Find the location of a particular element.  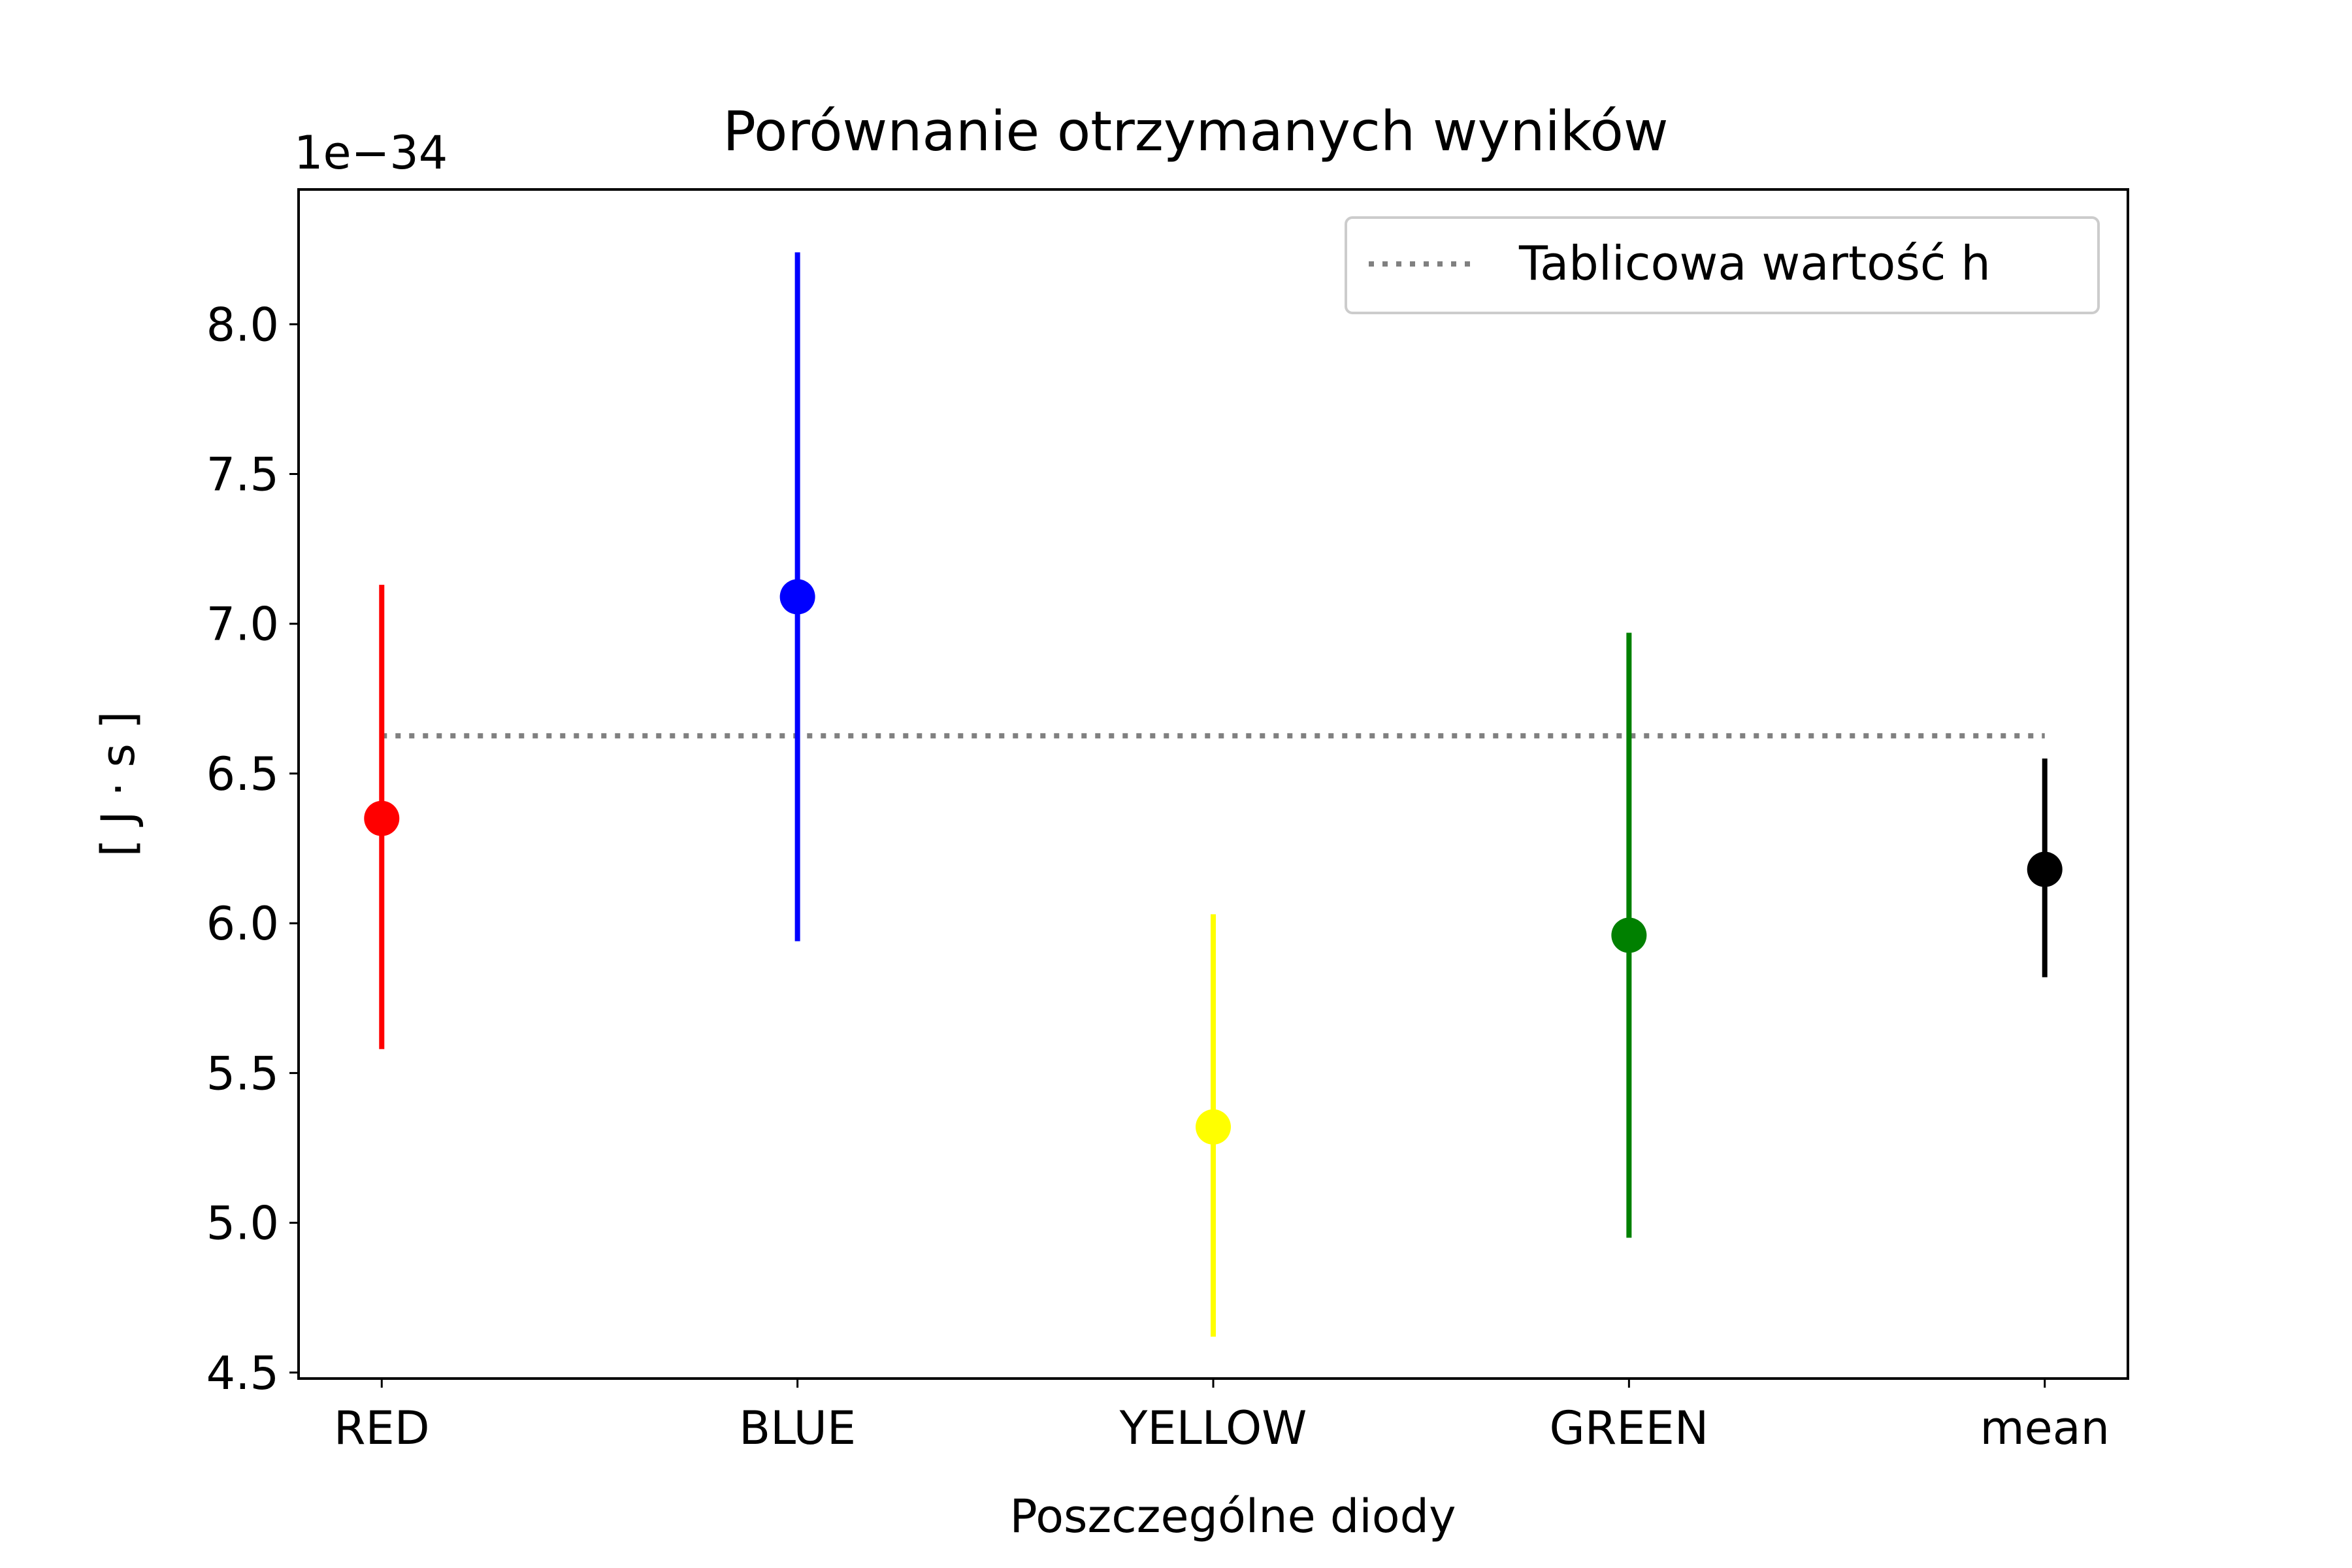

y-tick-label: 5.0 is located at coordinates (242, 1223).